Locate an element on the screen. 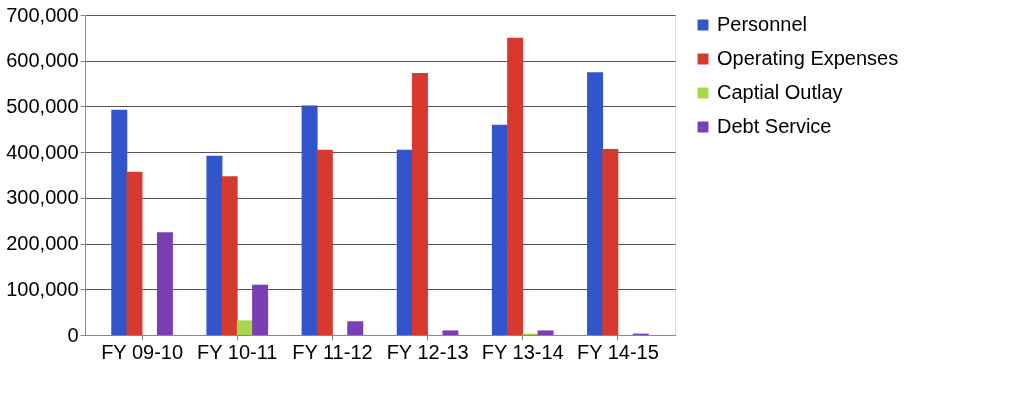 This screenshot has width=1011, height=402. y-tick-label: 100,000 is located at coordinates (42, 288).